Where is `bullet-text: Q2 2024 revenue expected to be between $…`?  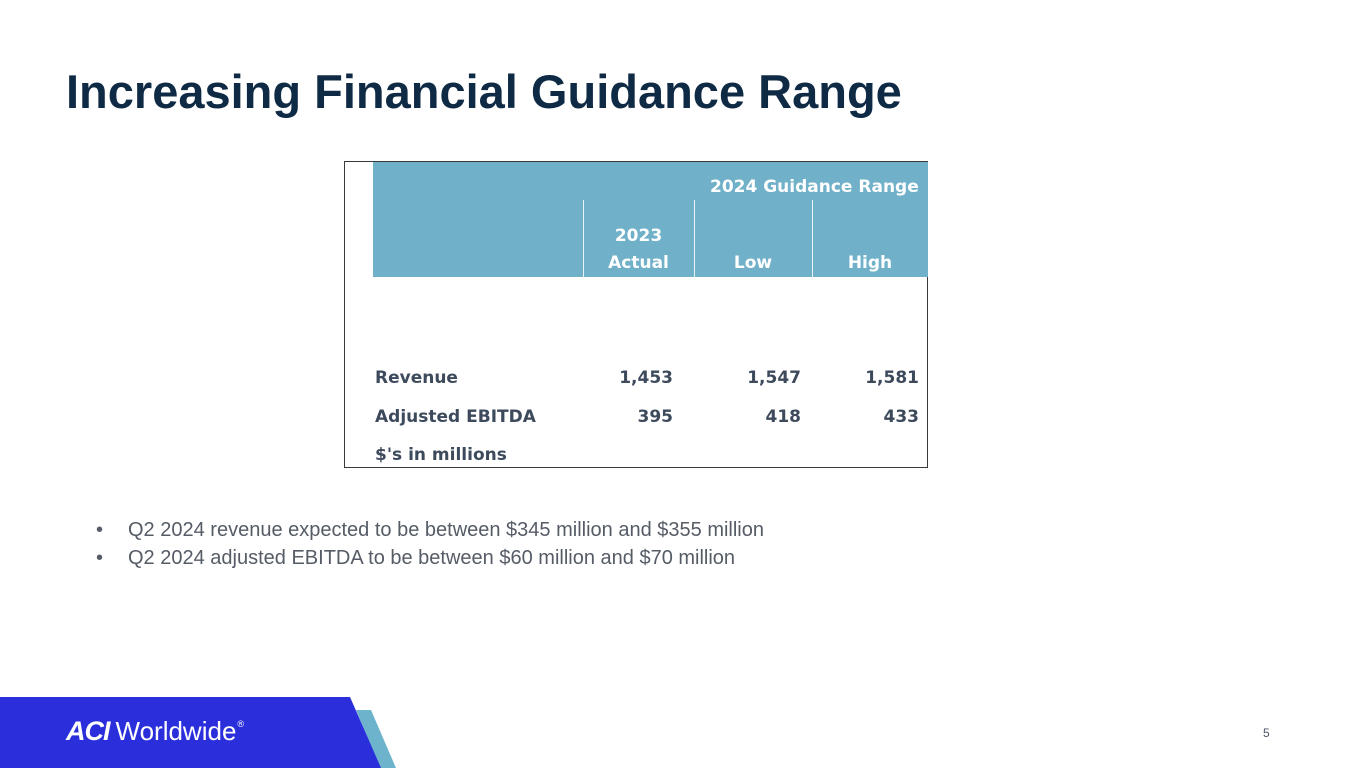
bullet-text: Q2 2024 revenue expected to be between $… is located at coordinates (446, 530).